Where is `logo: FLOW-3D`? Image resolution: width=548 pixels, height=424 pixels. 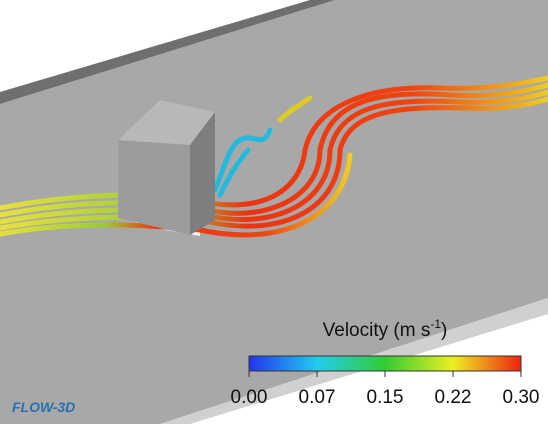 logo: FLOW-3D is located at coordinates (43, 407).